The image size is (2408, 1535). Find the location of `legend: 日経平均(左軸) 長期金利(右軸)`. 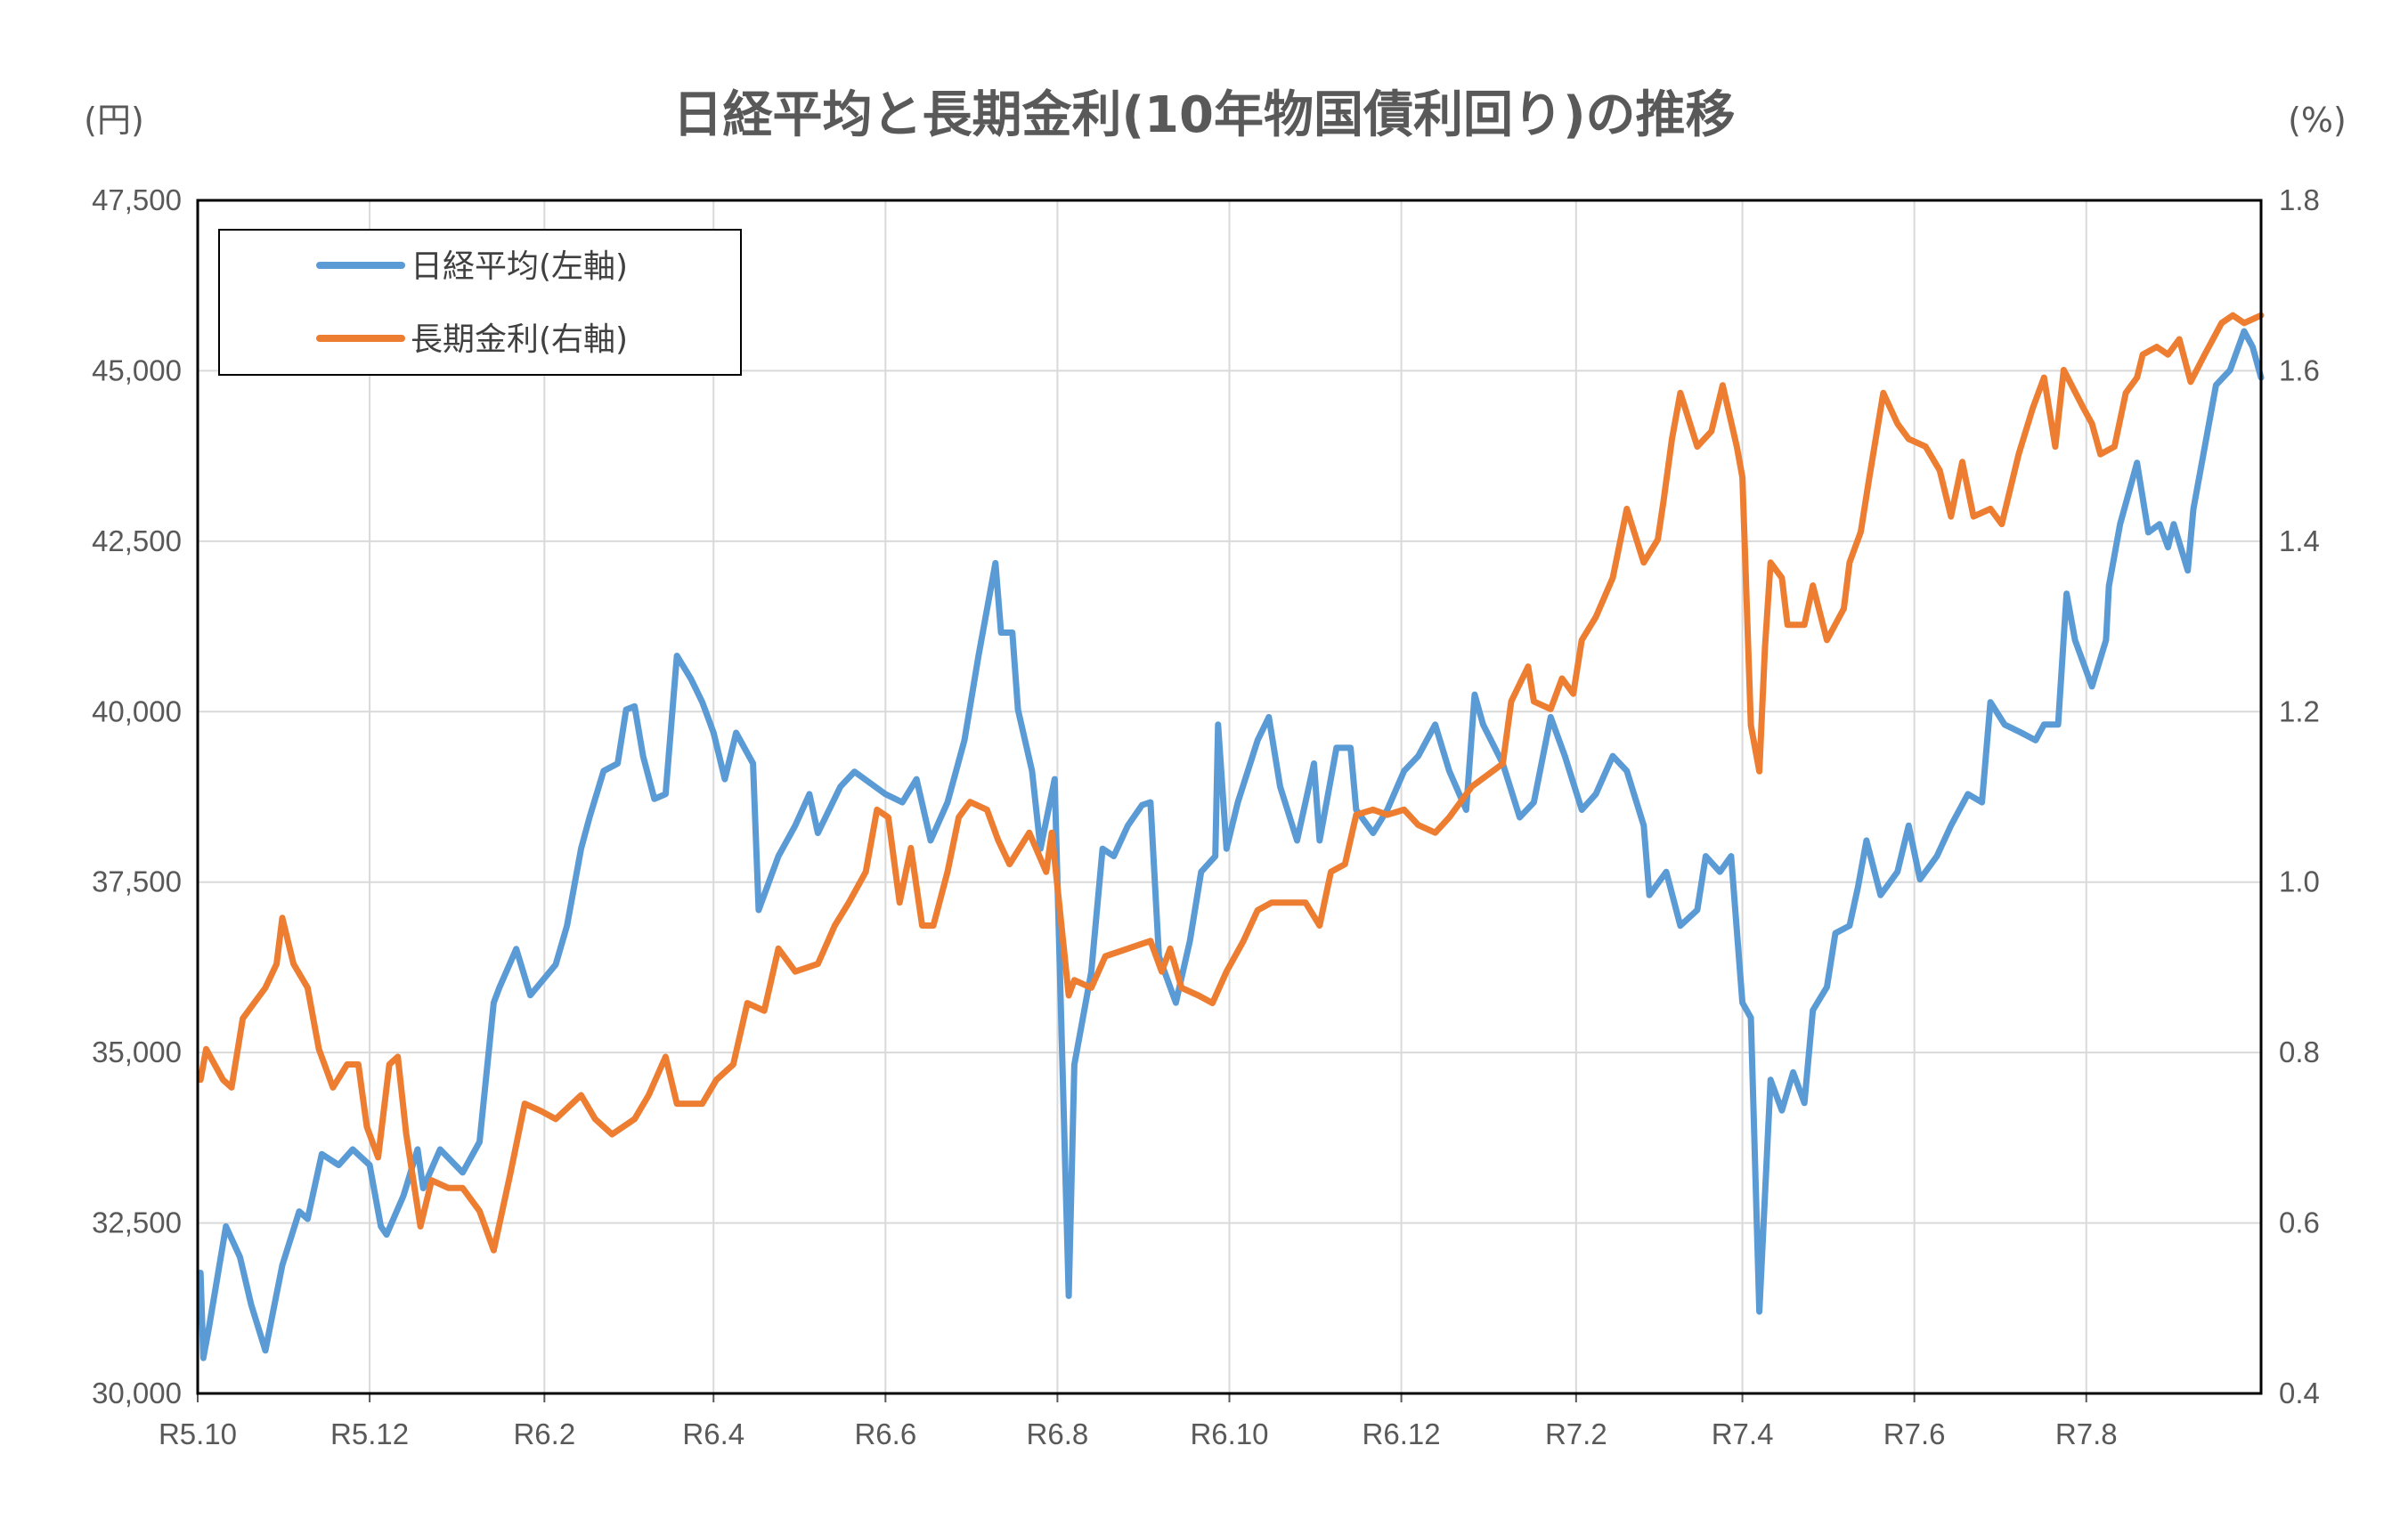

legend: 日経平均(左軸) 長期金利(右軸) is located at coordinates (480, 302).